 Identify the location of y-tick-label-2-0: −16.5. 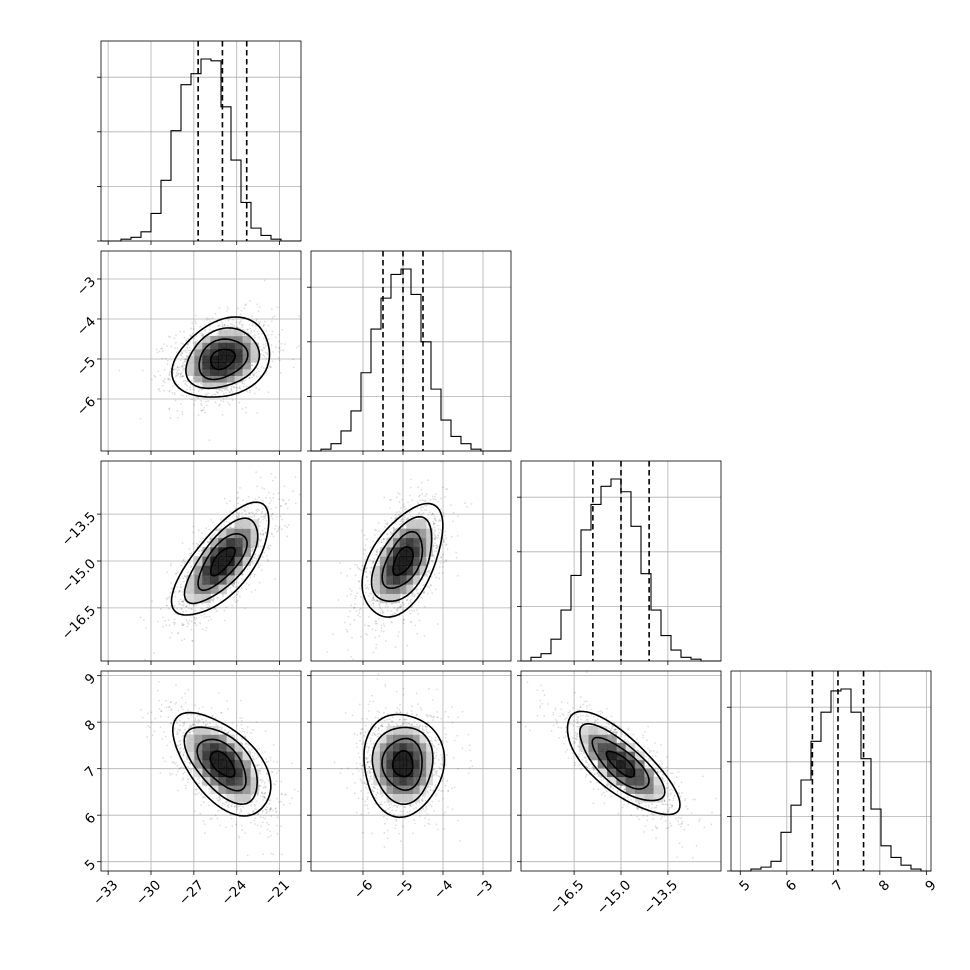
(79, 623).